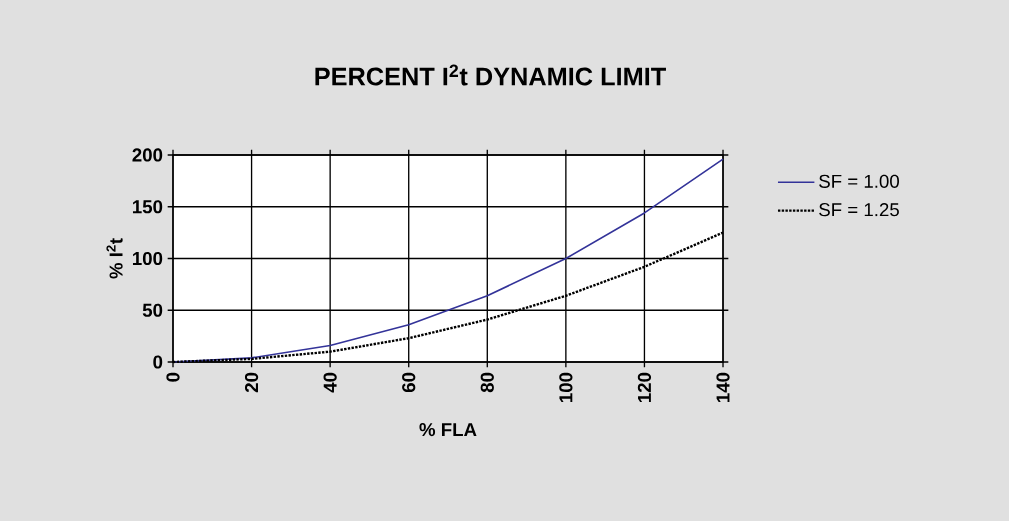 The height and width of the screenshot is (521, 1009). I want to click on x-tick-label: 100, so click(566, 387).